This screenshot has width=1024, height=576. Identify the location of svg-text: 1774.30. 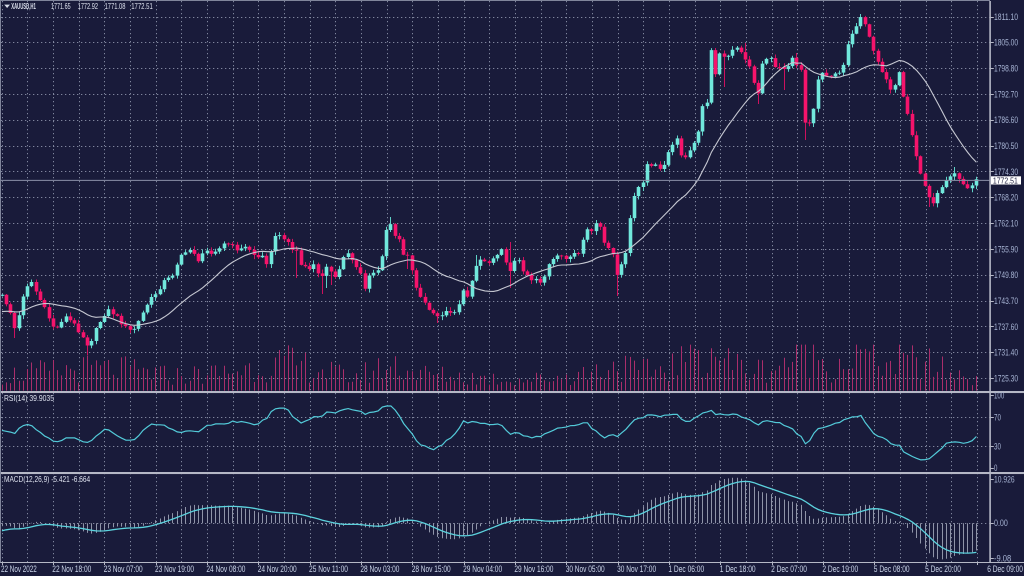
(1006, 172).